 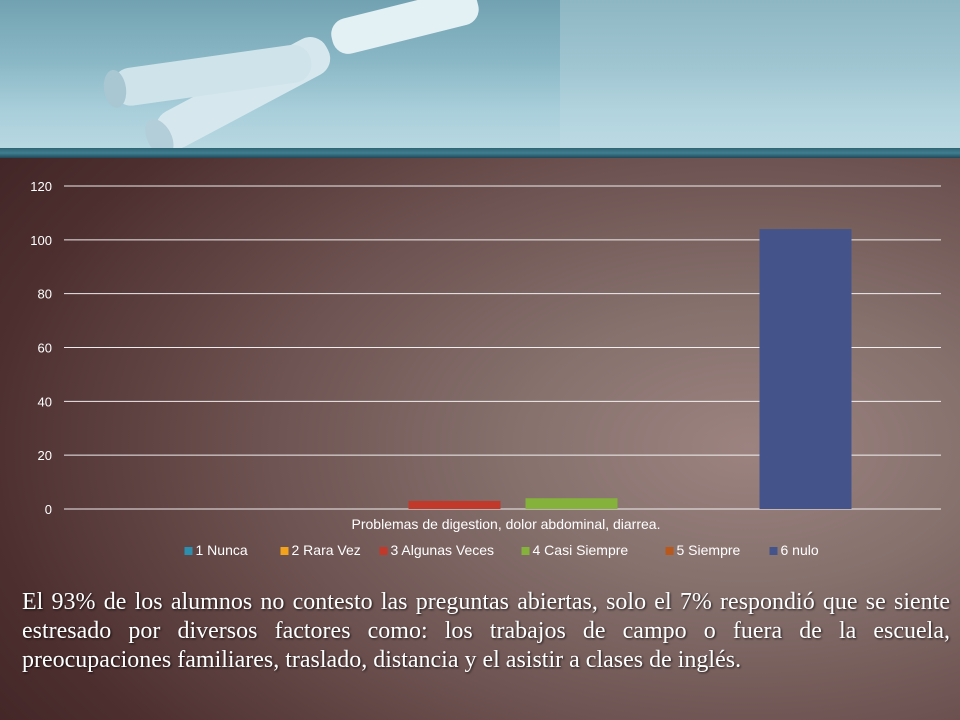 I want to click on legend-item: 1 Nunca, so click(x=216, y=550).